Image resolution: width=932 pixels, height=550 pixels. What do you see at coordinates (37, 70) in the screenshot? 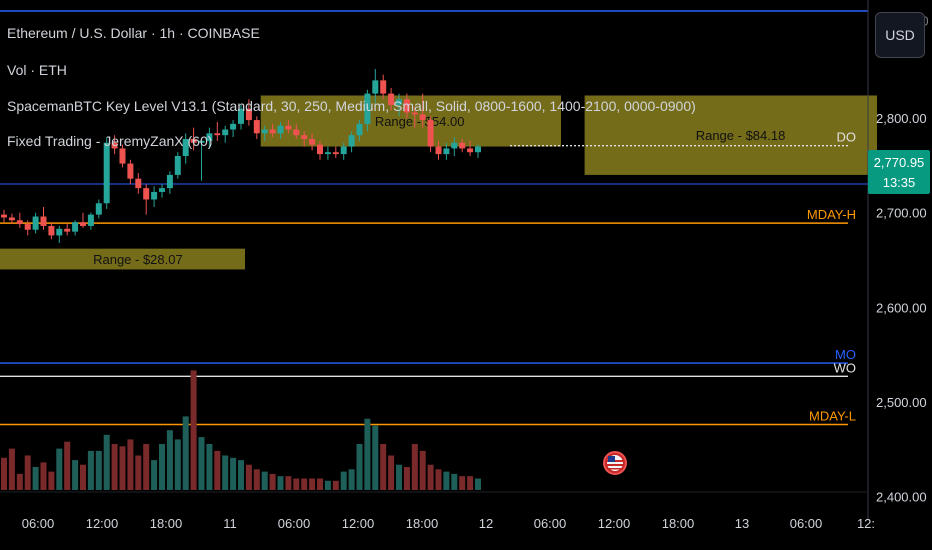
I see `indicator-volume: Vol · ETH` at bounding box center [37, 70].